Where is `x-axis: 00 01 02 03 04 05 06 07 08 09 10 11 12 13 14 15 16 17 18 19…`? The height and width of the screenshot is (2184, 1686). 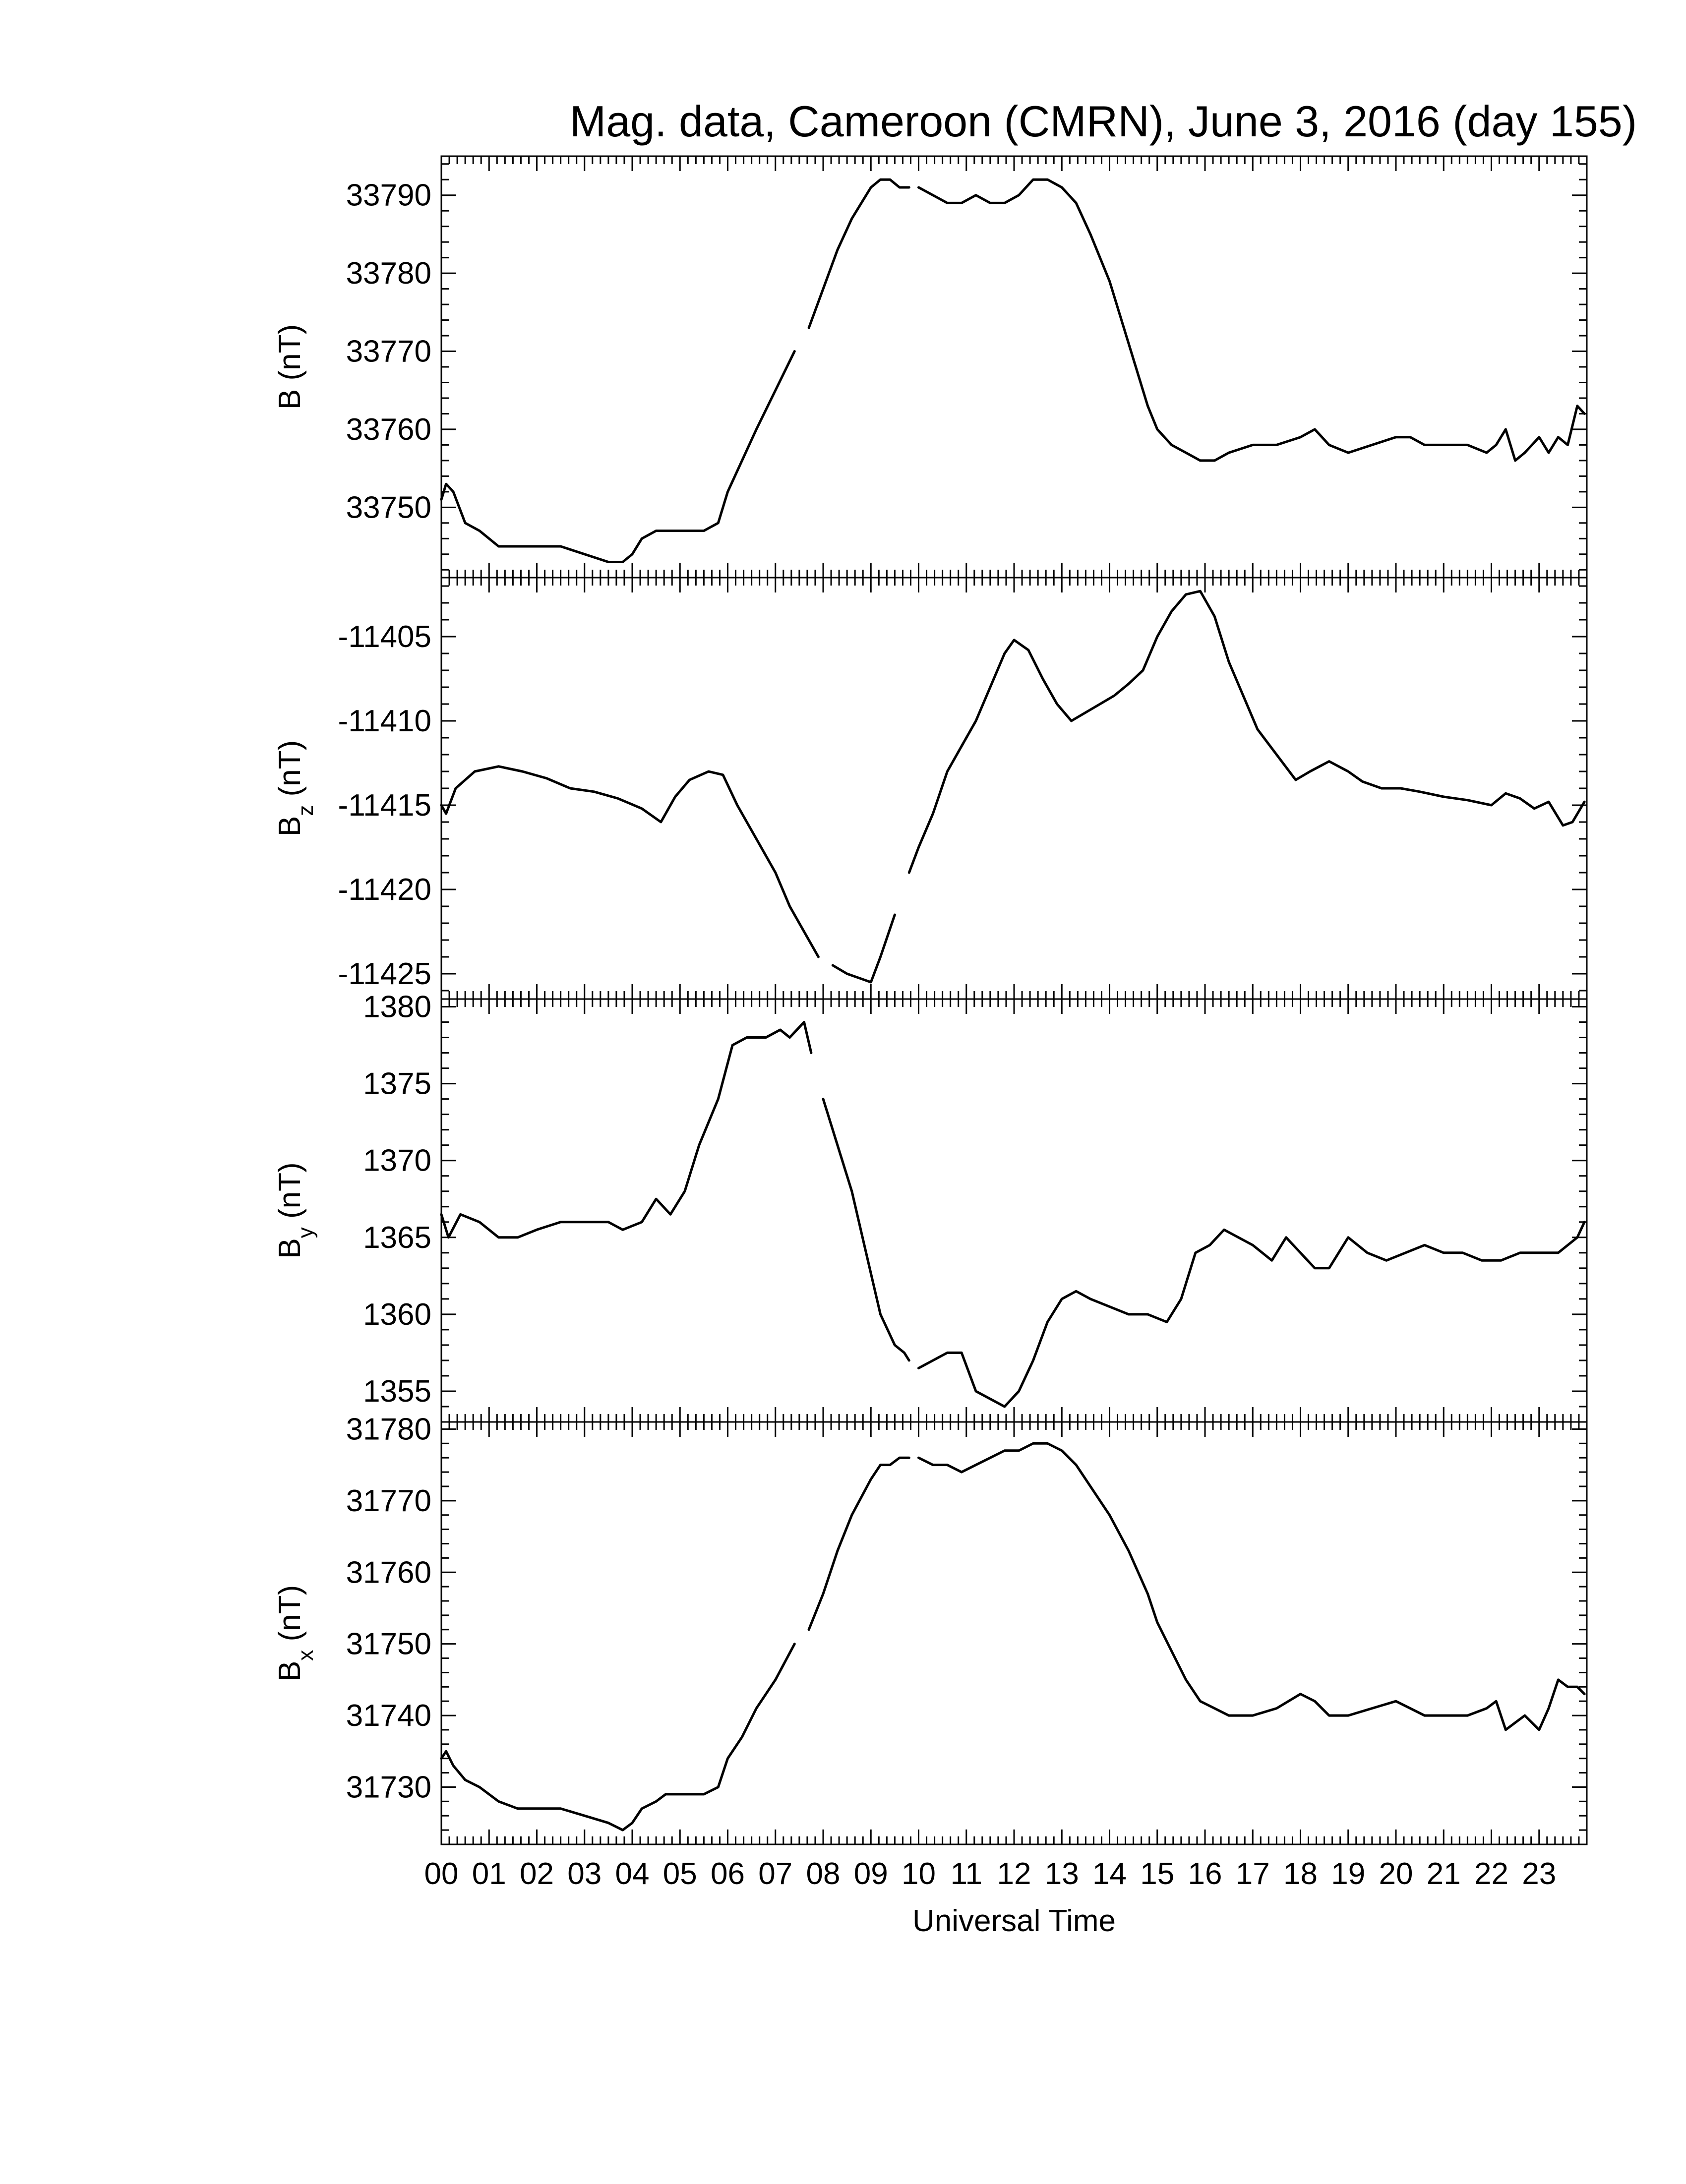
x-axis: 00 01 02 03 04 05 06 07 08 09 10 11 12 13 14 15 16 17 18 19… is located at coordinates (991, 1874).